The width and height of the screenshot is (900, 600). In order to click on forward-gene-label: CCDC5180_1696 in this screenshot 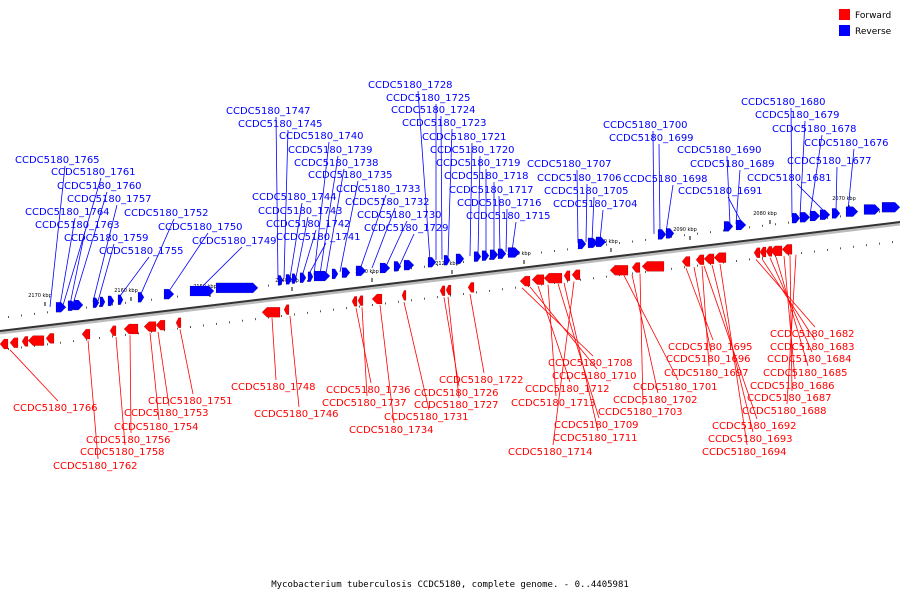, I will do `click(708, 359)`.